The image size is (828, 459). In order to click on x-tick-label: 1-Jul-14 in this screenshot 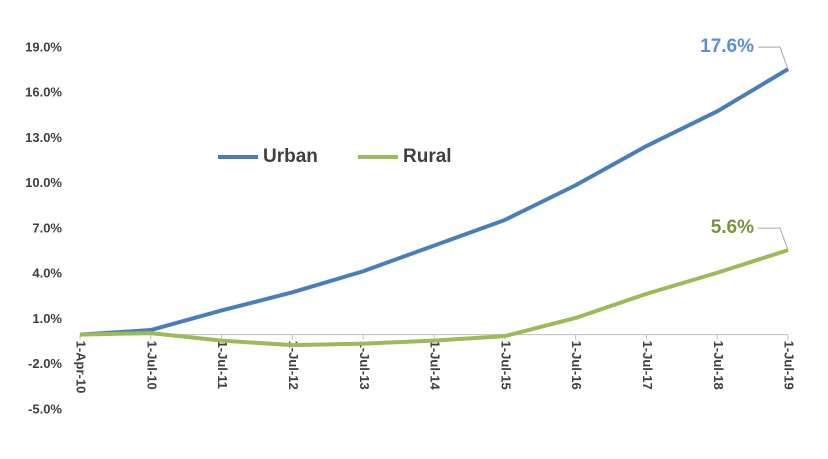, I will do `click(435, 366)`.